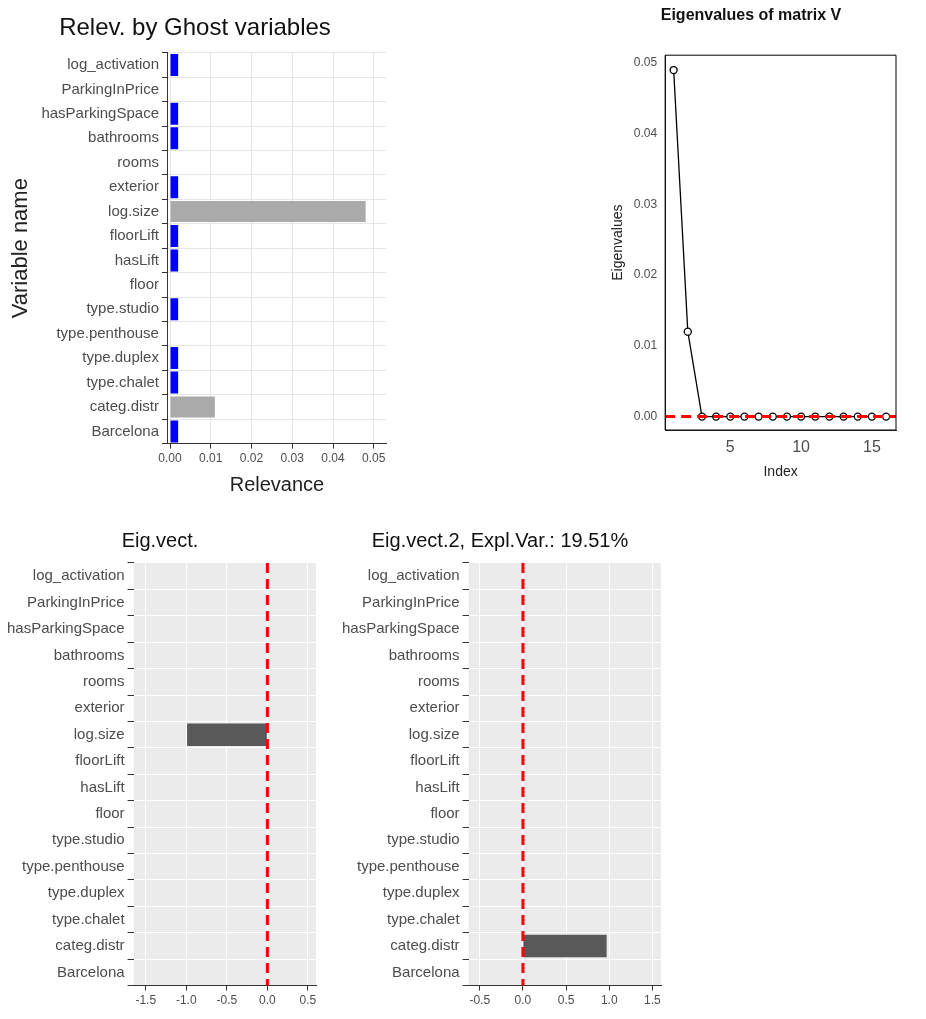  I want to click on x-tick-label: 0.04, so click(333, 458).